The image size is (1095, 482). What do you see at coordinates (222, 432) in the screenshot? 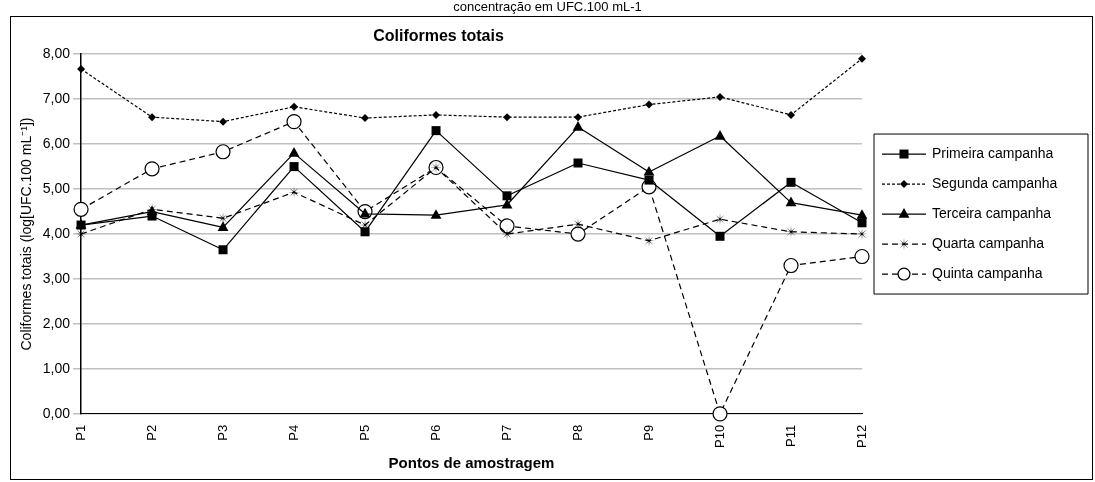
I see `x-tick-label: P3` at bounding box center [222, 432].